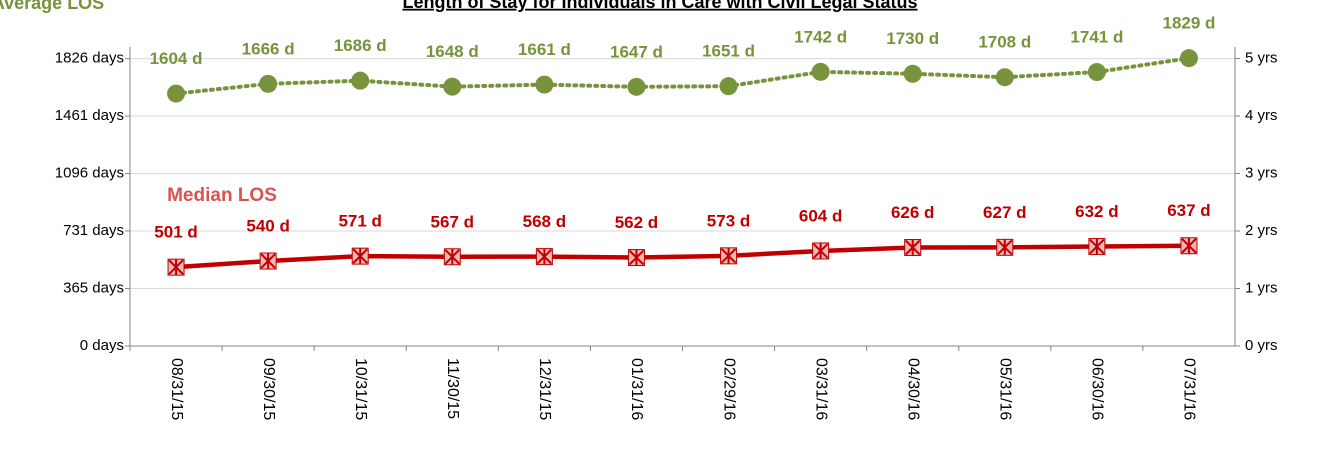 This screenshot has width=1325, height=456. Describe the element at coordinates (360, 45) in the screenshot. I see `data-label: 1686 d` at that location.